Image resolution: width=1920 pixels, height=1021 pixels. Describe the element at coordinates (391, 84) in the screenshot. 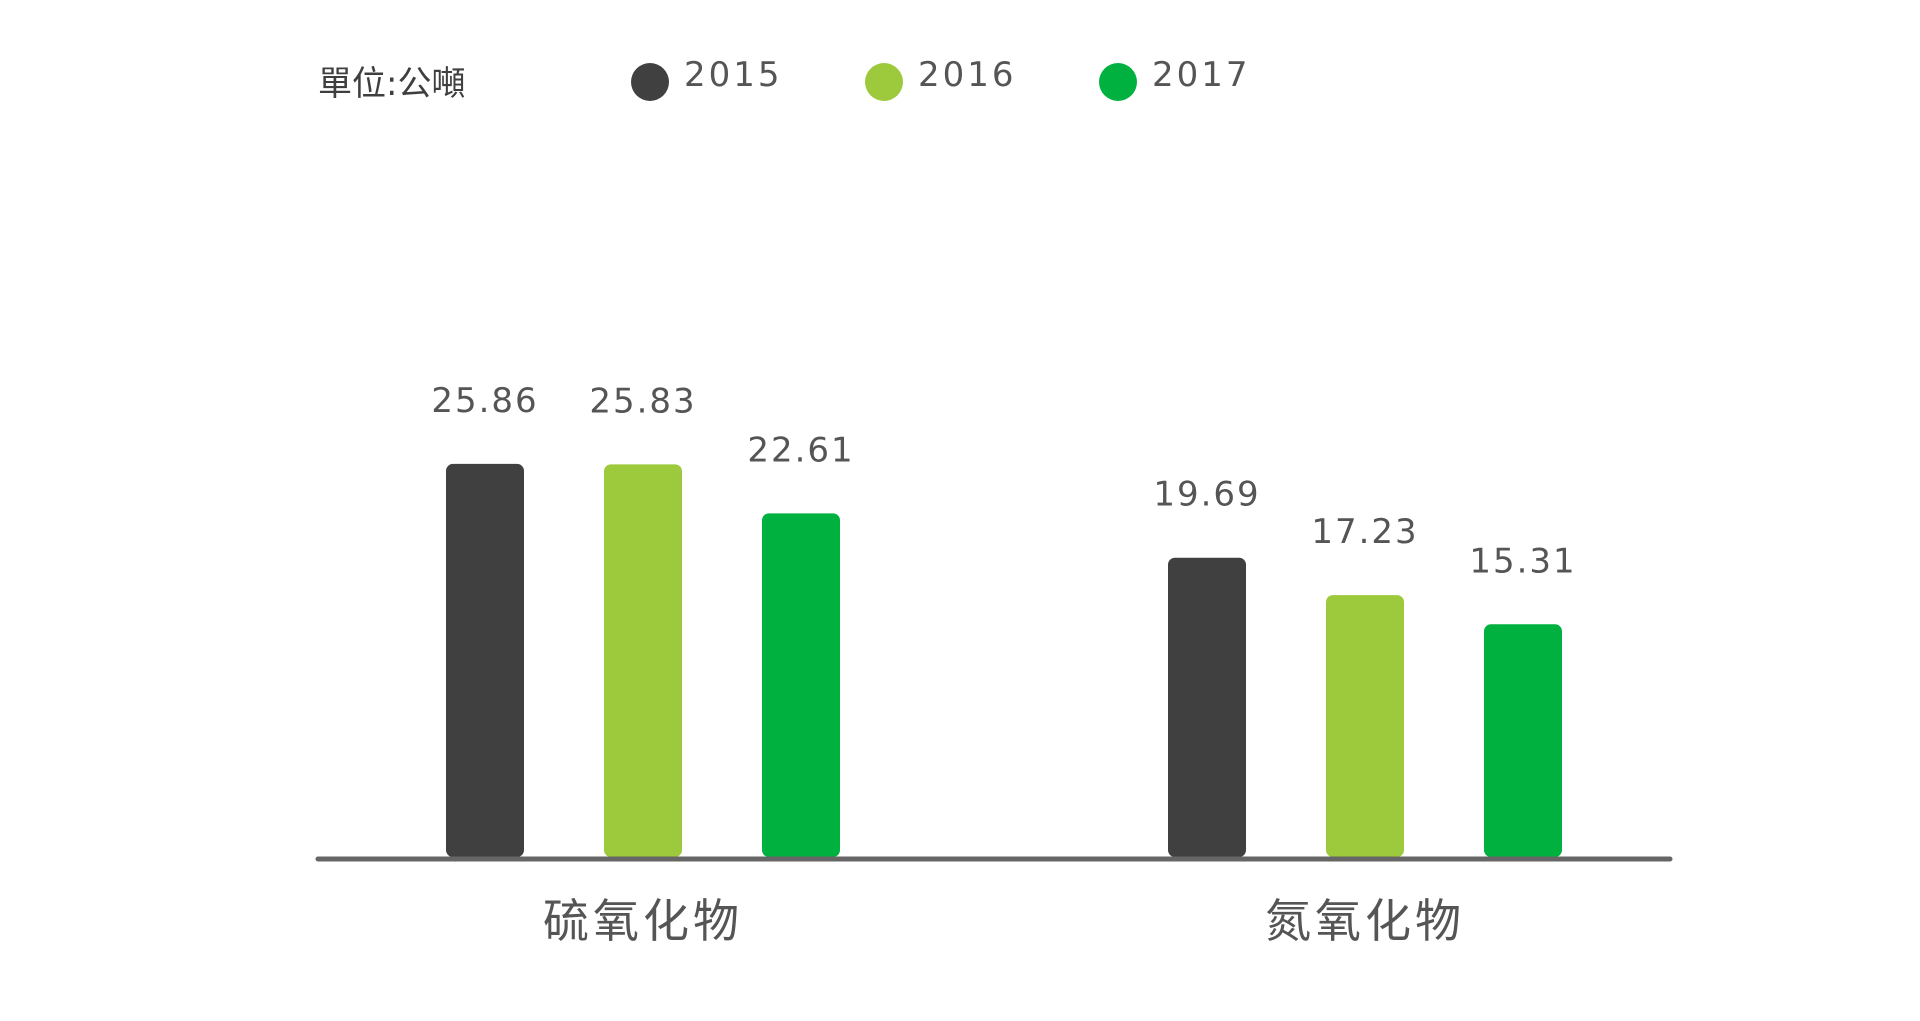

I see `unit-label: 單位:公噸` at that location.